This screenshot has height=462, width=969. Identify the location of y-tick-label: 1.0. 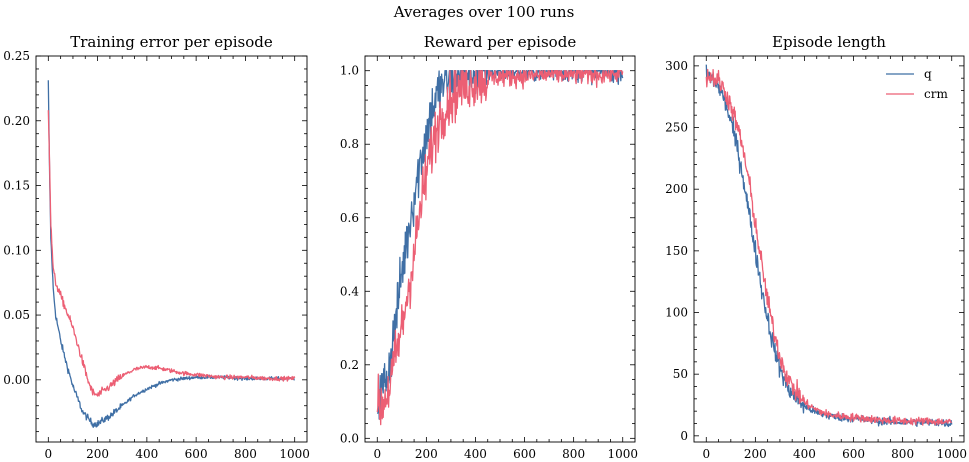
(349, 71).